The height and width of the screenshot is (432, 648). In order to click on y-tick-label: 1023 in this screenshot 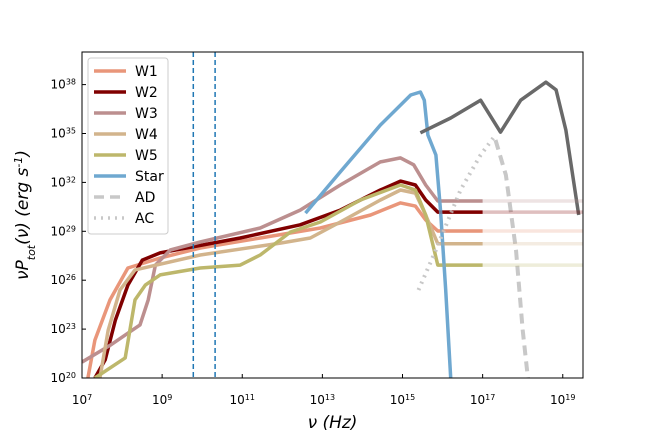, I will do `click(63, 329)`.